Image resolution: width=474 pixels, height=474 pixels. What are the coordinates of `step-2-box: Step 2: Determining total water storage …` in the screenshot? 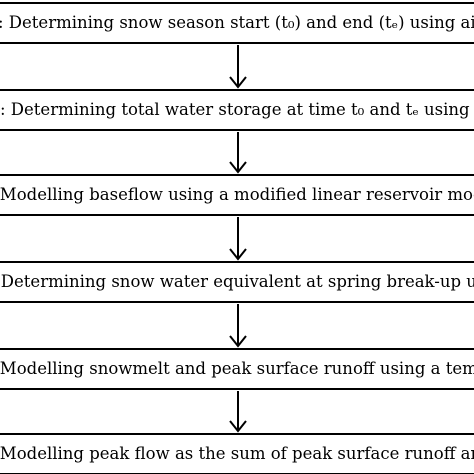 It's located at (237, 110).